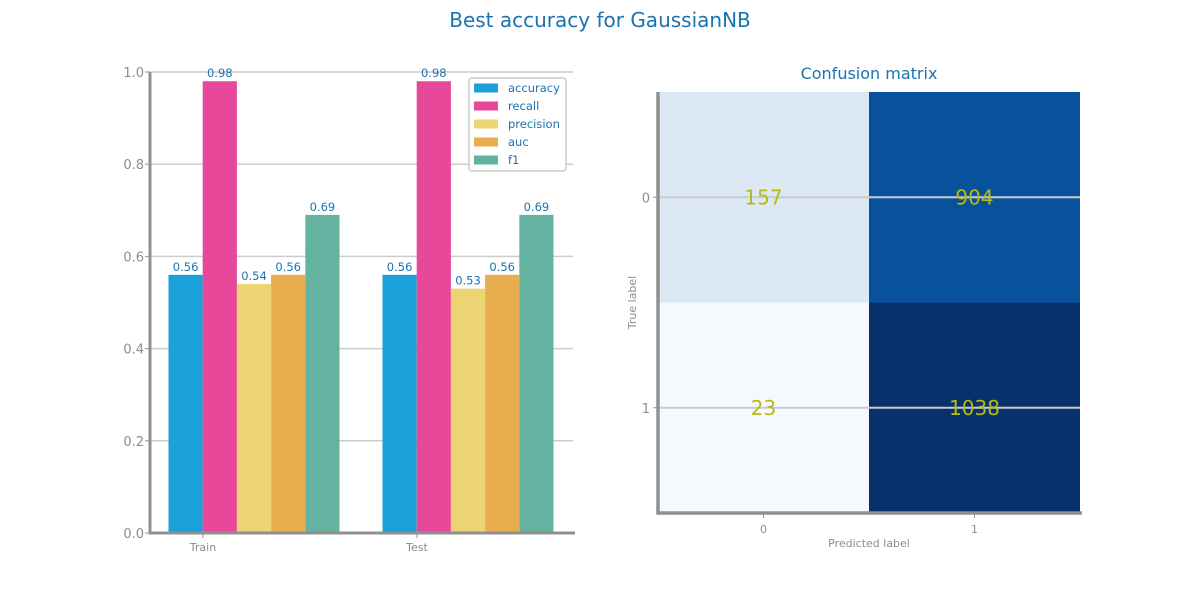  I want to click on legend-label-precision: precision, so click(534, 124).